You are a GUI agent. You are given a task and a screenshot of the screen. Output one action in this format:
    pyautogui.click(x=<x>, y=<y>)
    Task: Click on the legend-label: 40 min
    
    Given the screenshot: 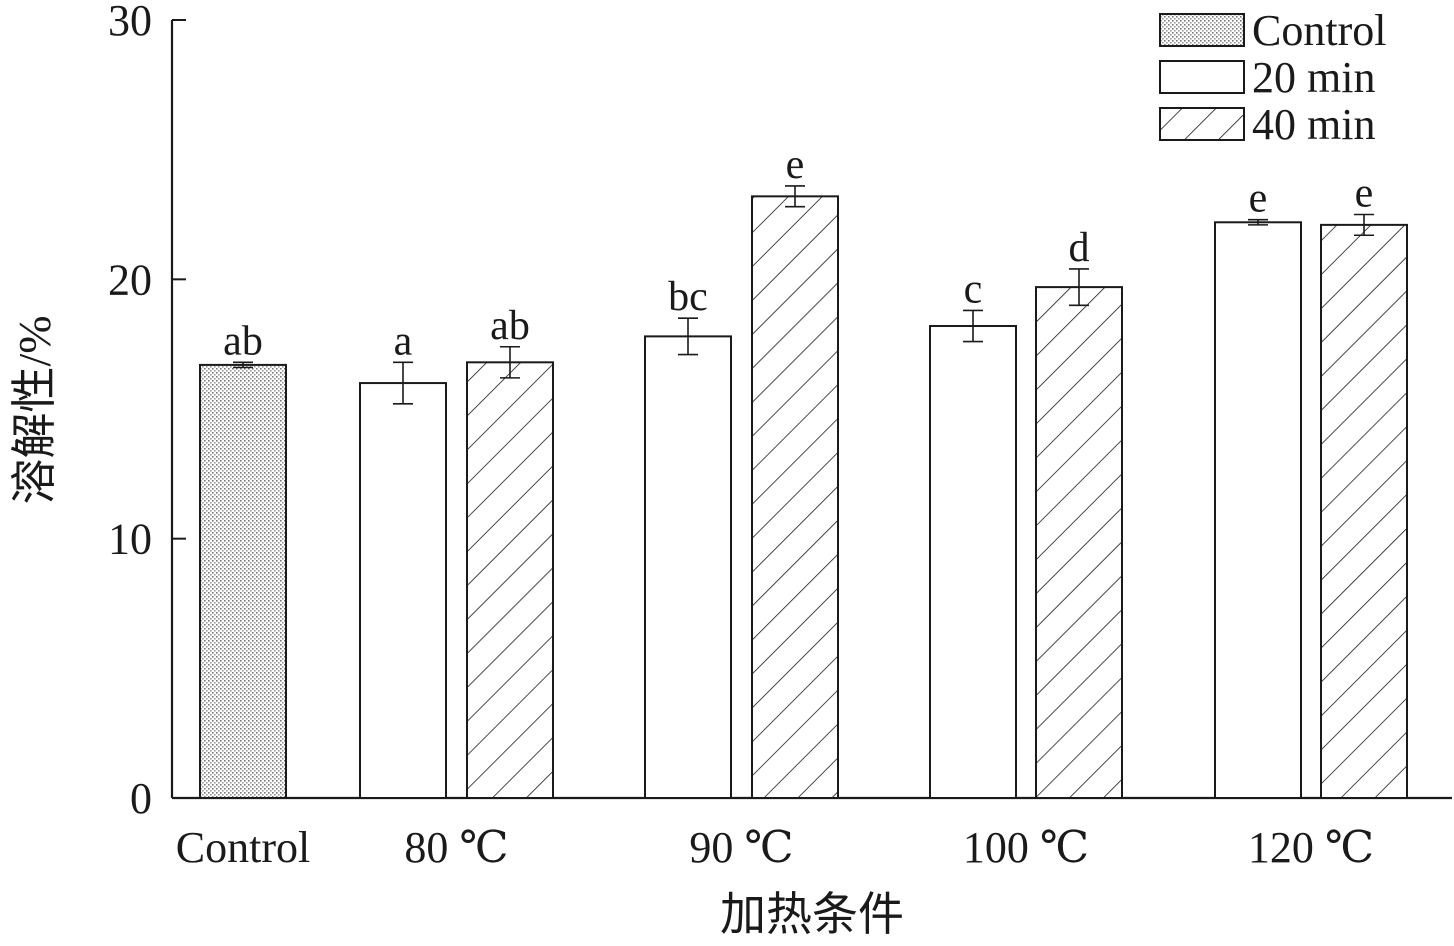 What is the action you would take?
    pyautogui.click(x=1313, y=124)
    